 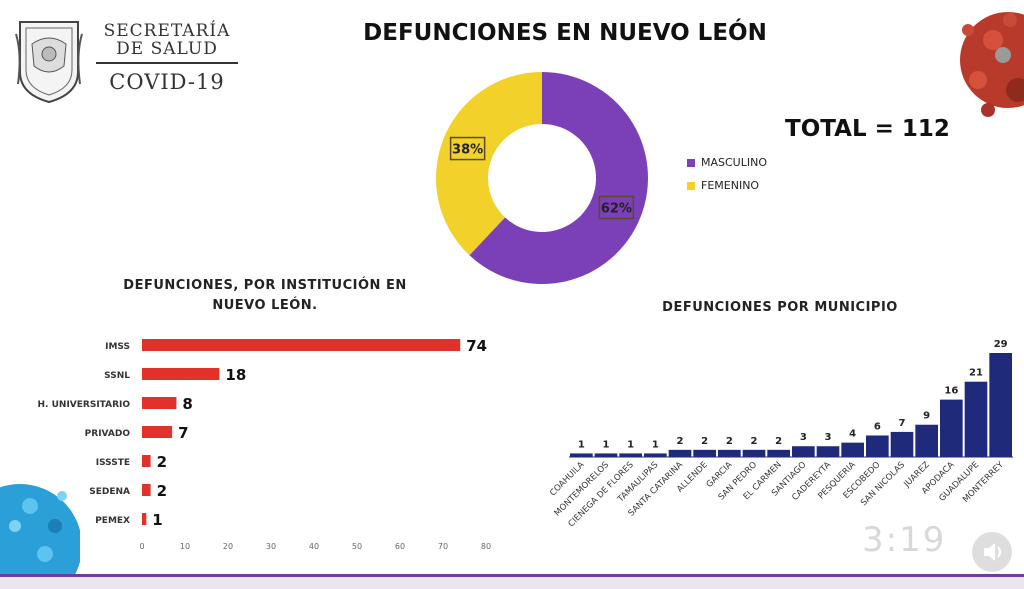 I want to click on institution-value-label: 74, so click(x=476, y=346).